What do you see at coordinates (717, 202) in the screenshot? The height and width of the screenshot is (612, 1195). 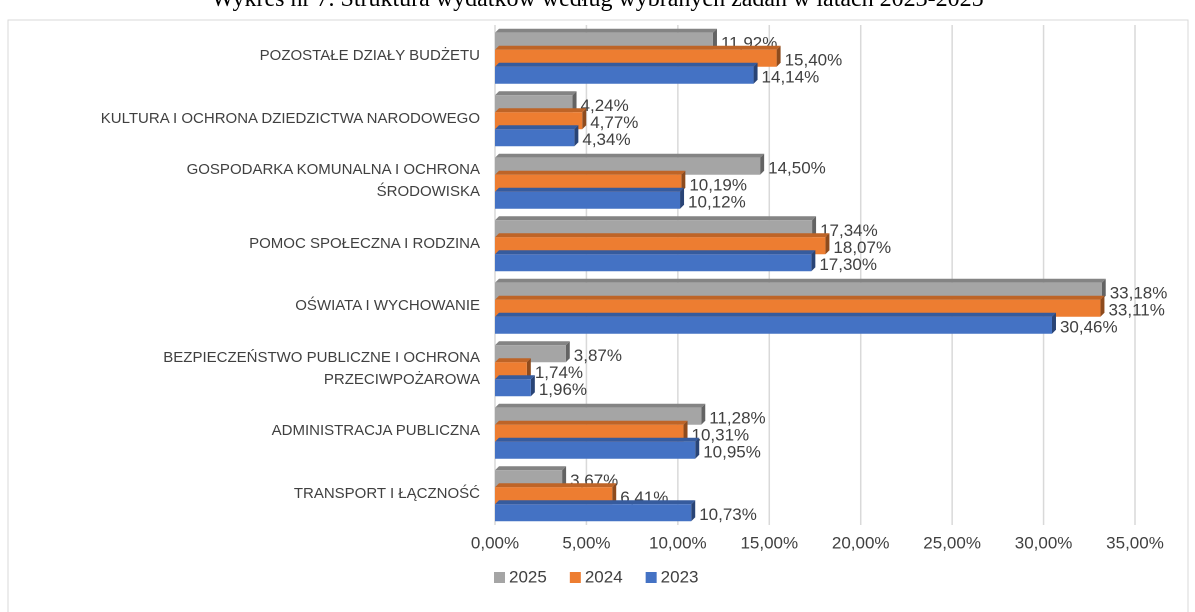 I see `data-label: 10,12%` at bounding box center [717, 202].